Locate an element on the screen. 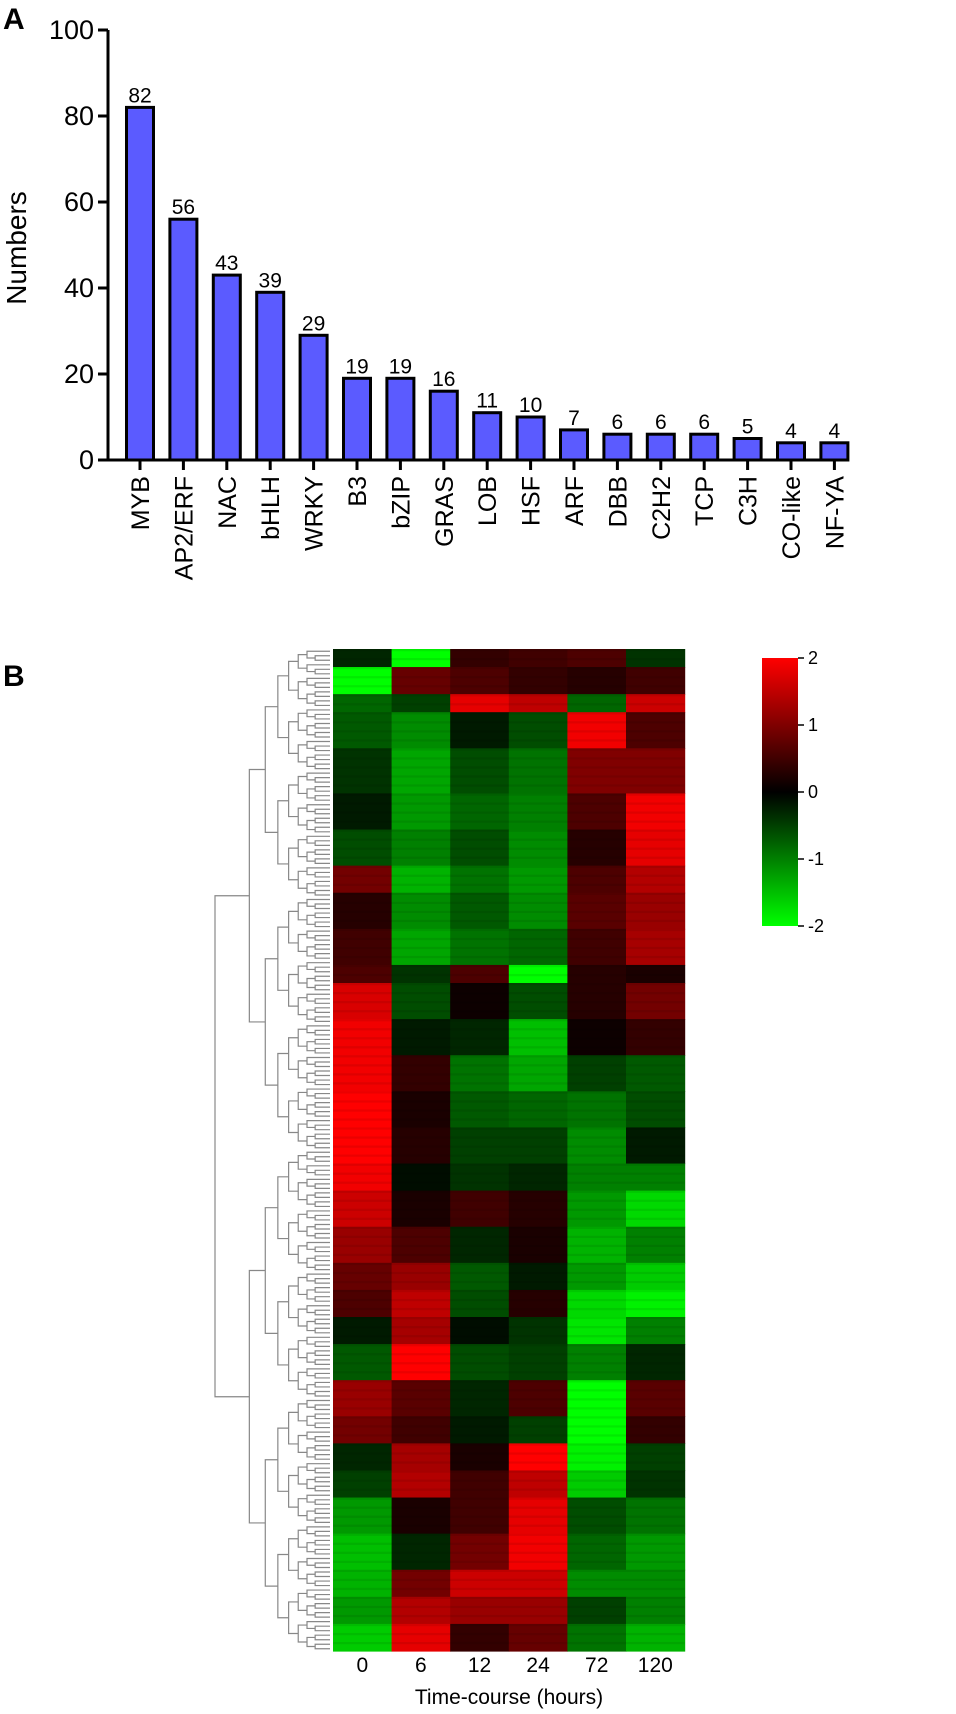 The width and height of the screenshot is (956, 1714). bar-value-label: 43 is located at coordinates (226, 263).